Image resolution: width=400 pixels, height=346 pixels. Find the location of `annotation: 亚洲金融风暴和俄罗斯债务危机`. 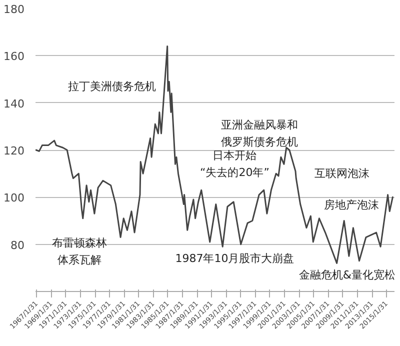

annotation: 亚洲金融风暴和俄罗斯债务危机 is located at coordinates (259, 133).